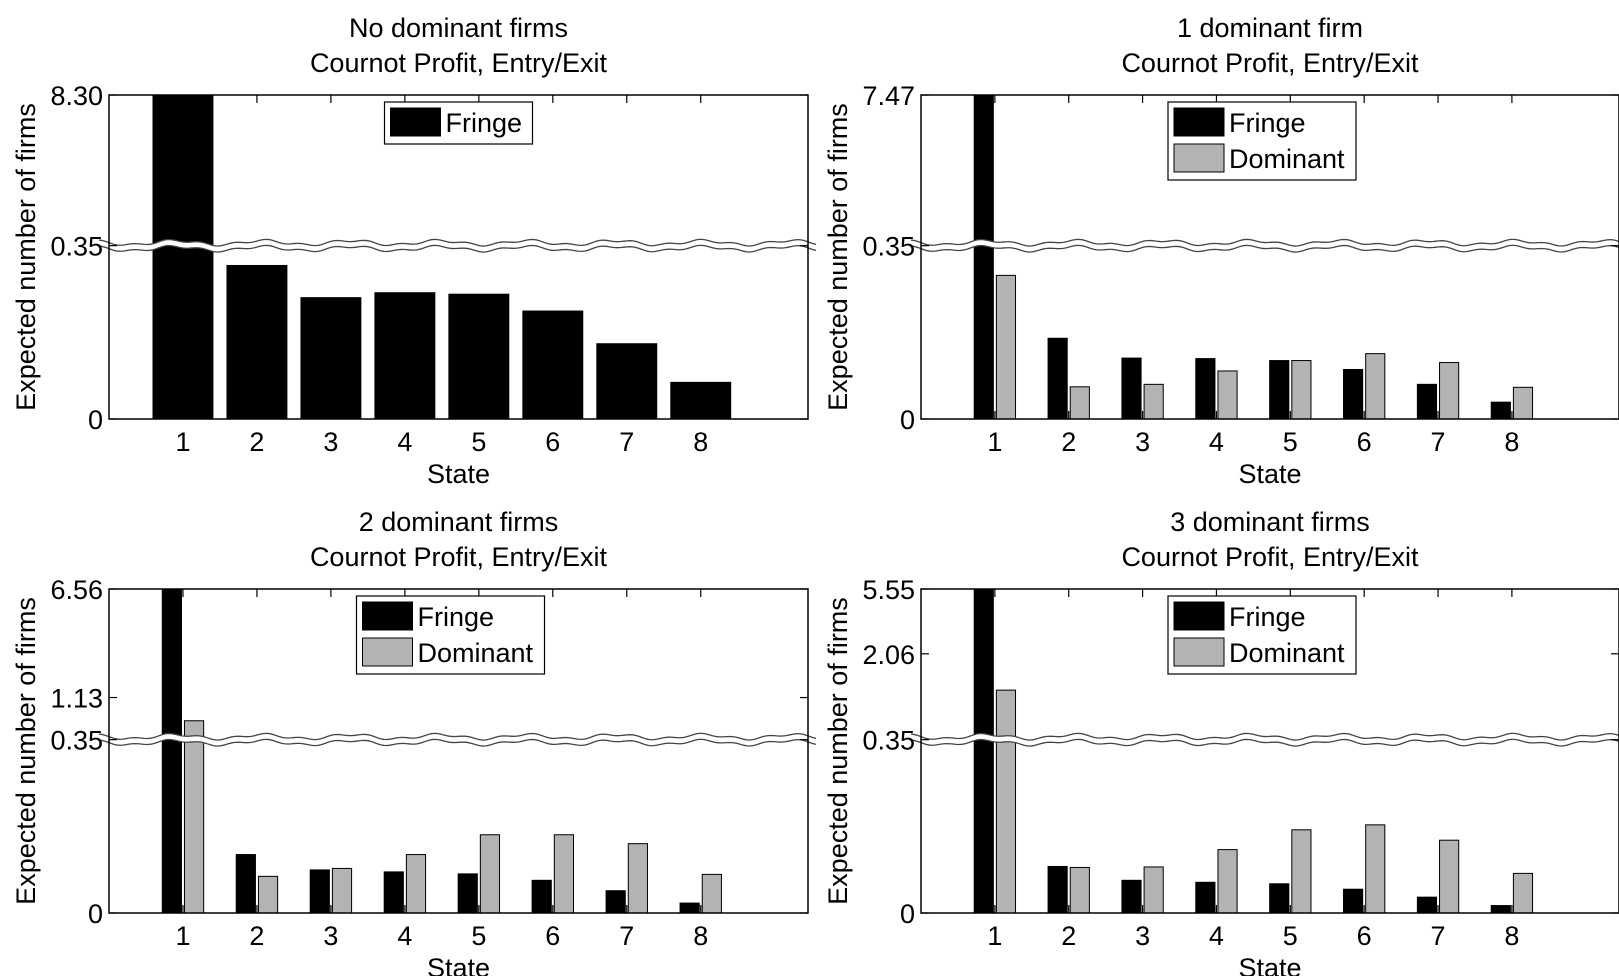 This screenshot has width=1619, height=976. I want to click on chart-title: 1 dominant firm, so click(1270, 28).